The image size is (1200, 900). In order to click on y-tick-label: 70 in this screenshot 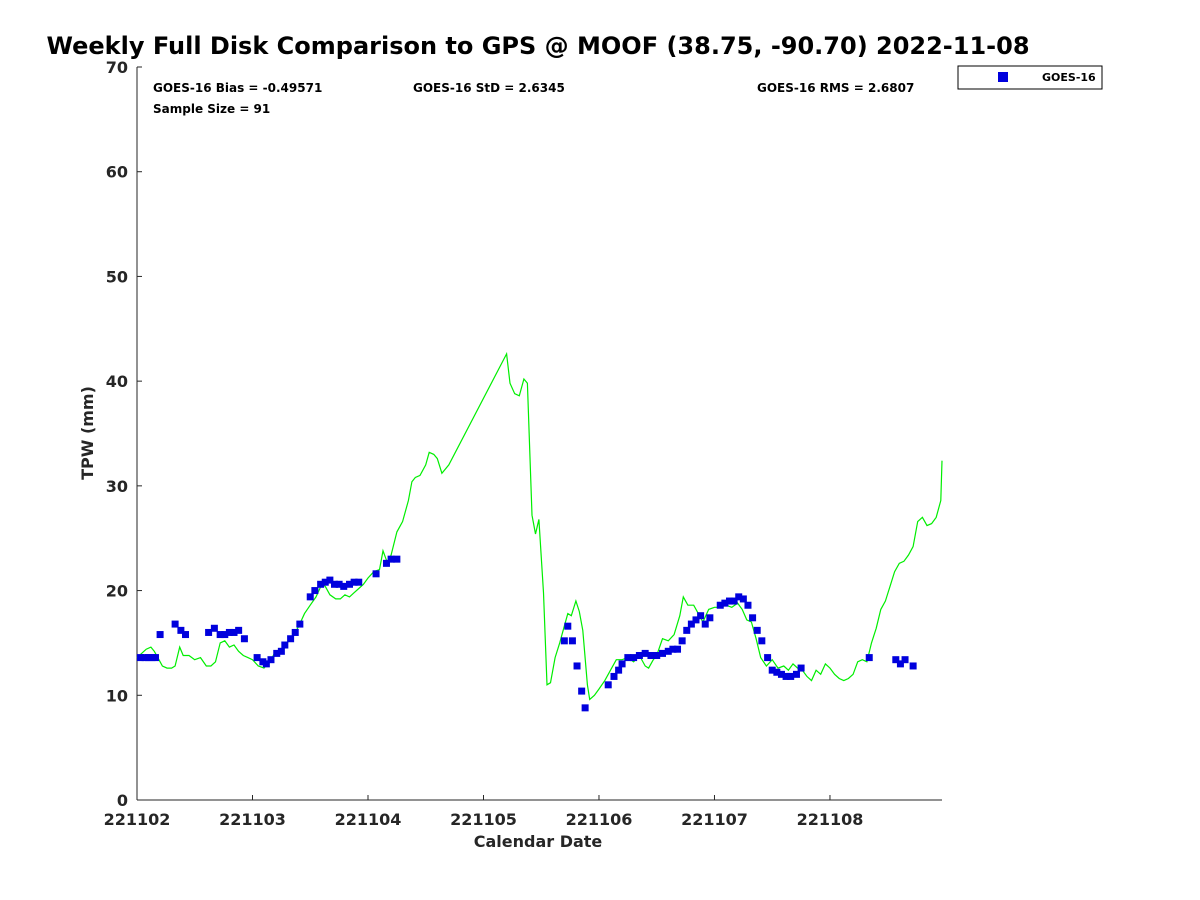, I will do `click(117, 67)`.